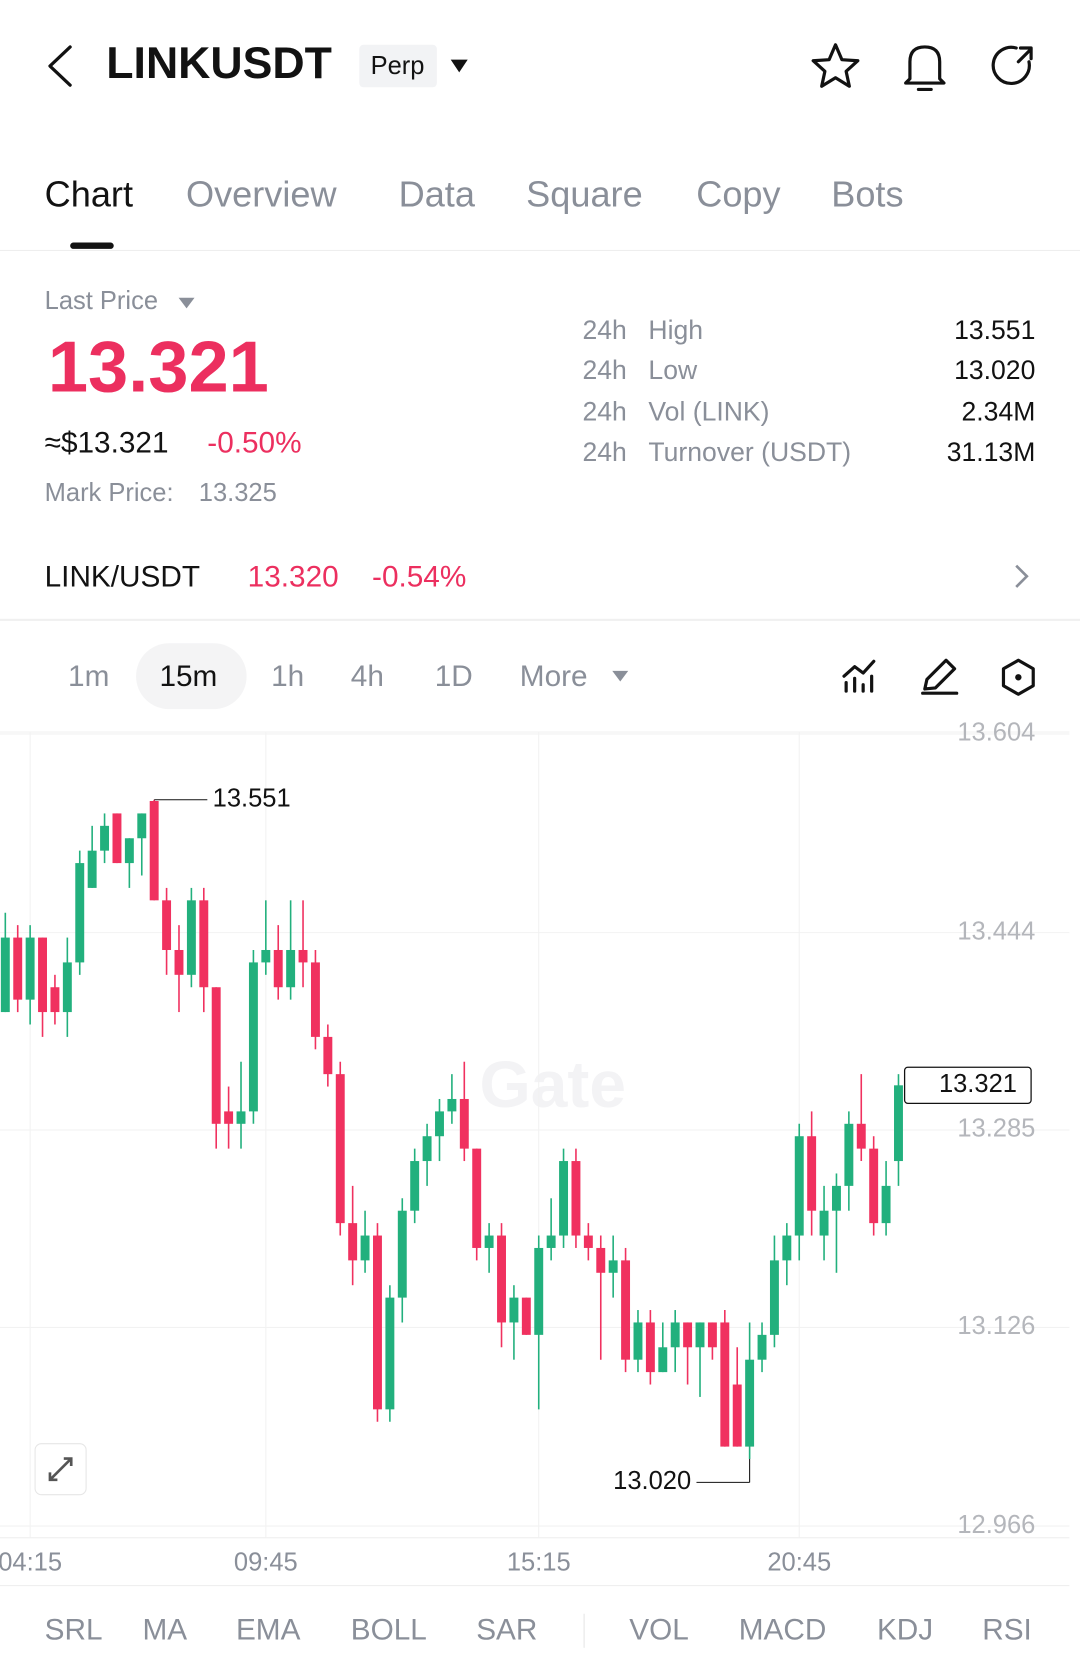  Describe the element at coordinates (540, 619) in the screenshot. I see `divider` at that location.